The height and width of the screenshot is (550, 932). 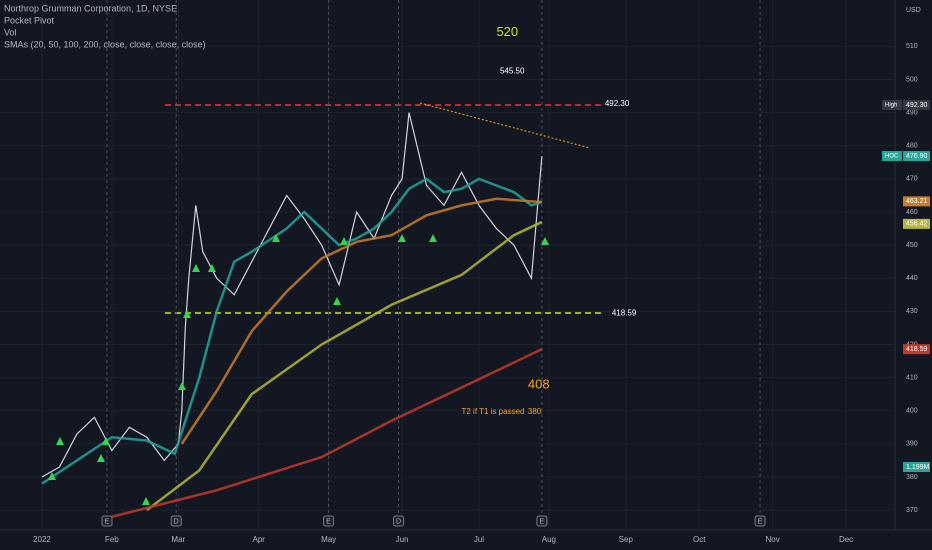 I want to click on tag-name: High, so click(x=891, y=106).